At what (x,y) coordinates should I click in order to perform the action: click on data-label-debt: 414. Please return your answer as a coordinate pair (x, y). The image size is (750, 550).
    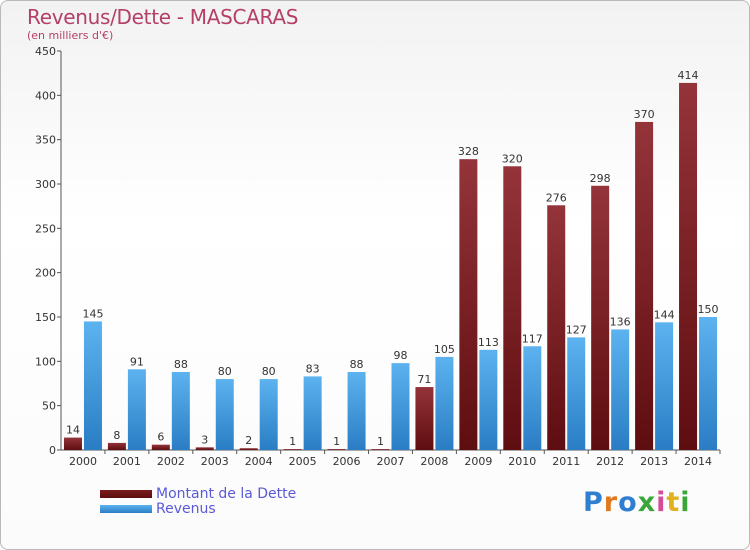
    Looking at the image, I should click on (688, 75).